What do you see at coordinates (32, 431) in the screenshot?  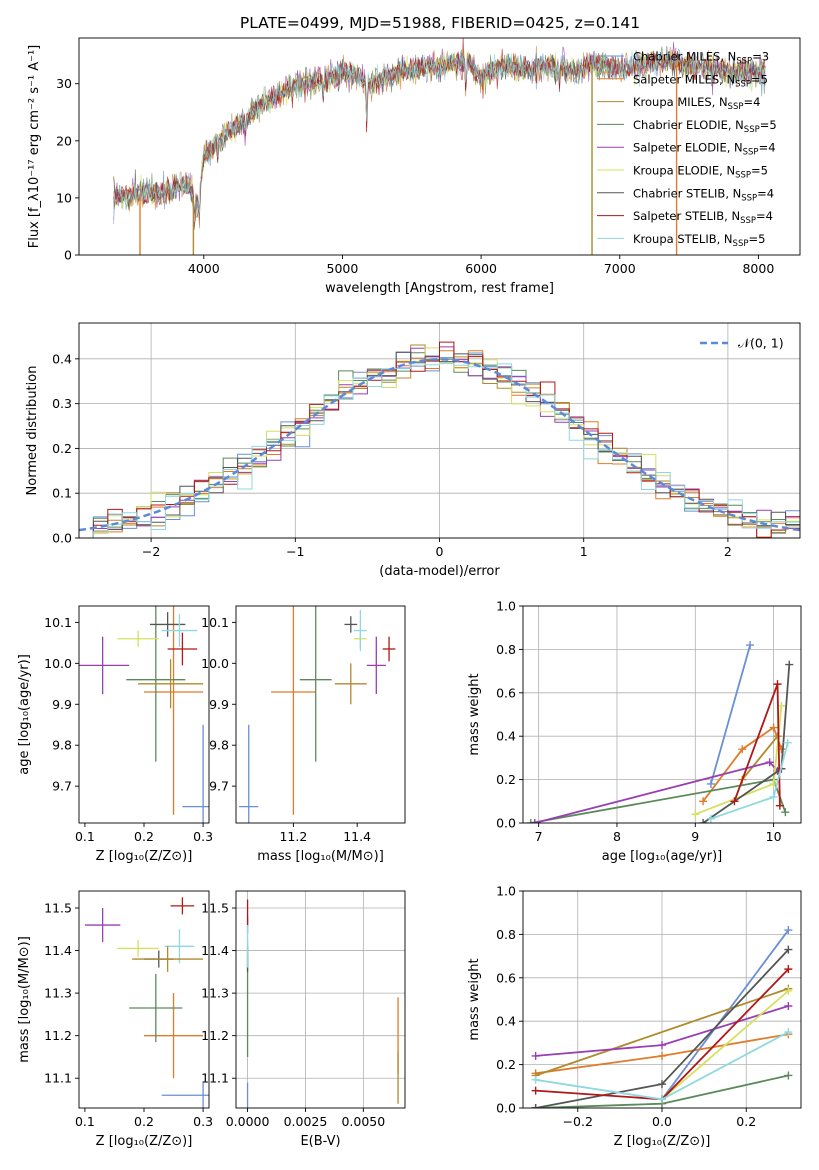 I see `y-axis-label: Normed distribution` at bounding box center [32, 431].